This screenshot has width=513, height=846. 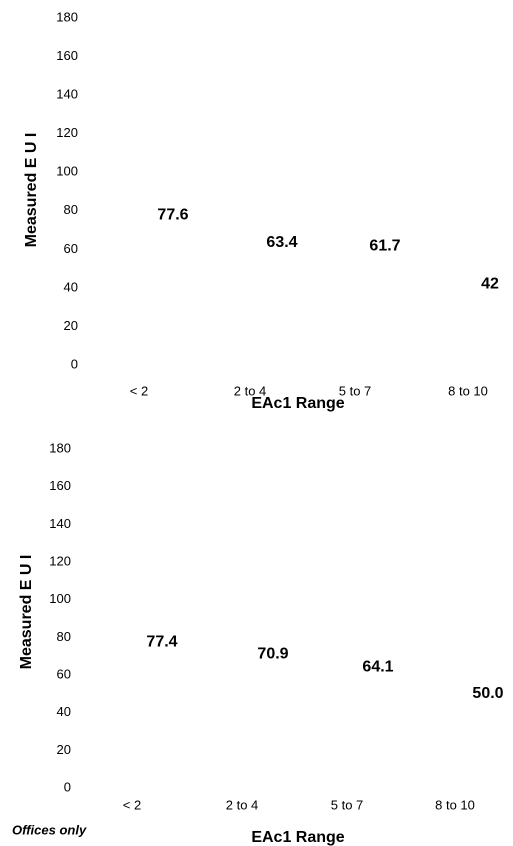 What do you see at coordinates (384, 245) in the screenshot?
I see `data-label: 61.7` at bounding box center [384, 245].